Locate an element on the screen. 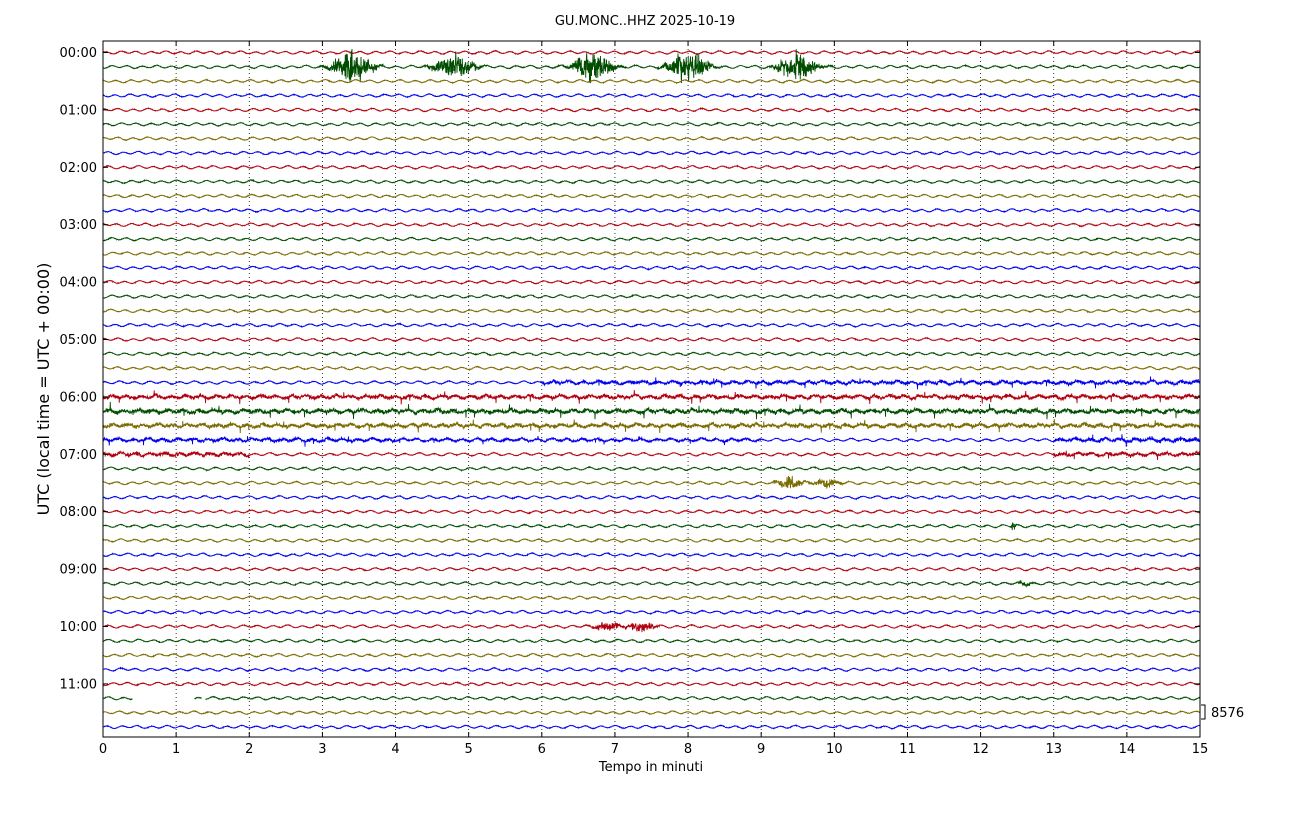  x-tick-label: 6 is located at coordinates (542, 749).